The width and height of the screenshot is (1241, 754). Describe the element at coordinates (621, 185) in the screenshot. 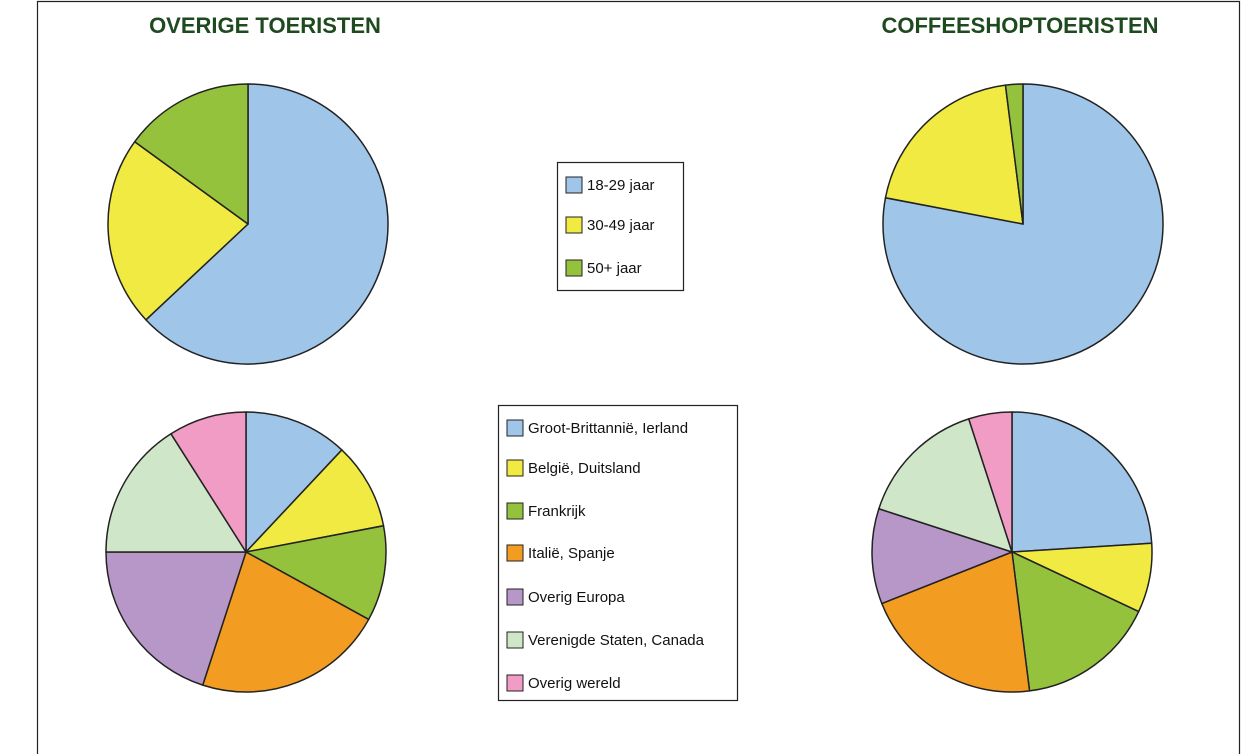

I see `legend-label: 18-29 jaar` at that location.